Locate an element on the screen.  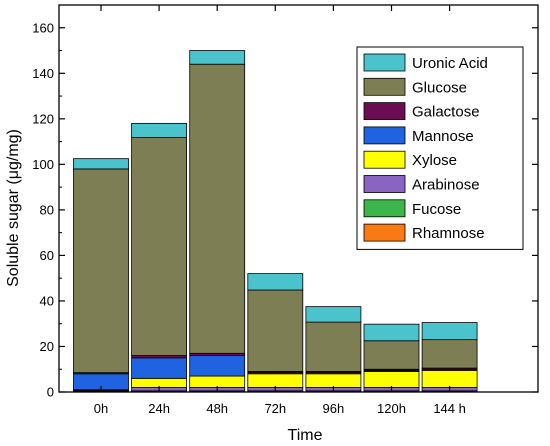
y-tick-label: 120 is located at coordinates (43, 118).